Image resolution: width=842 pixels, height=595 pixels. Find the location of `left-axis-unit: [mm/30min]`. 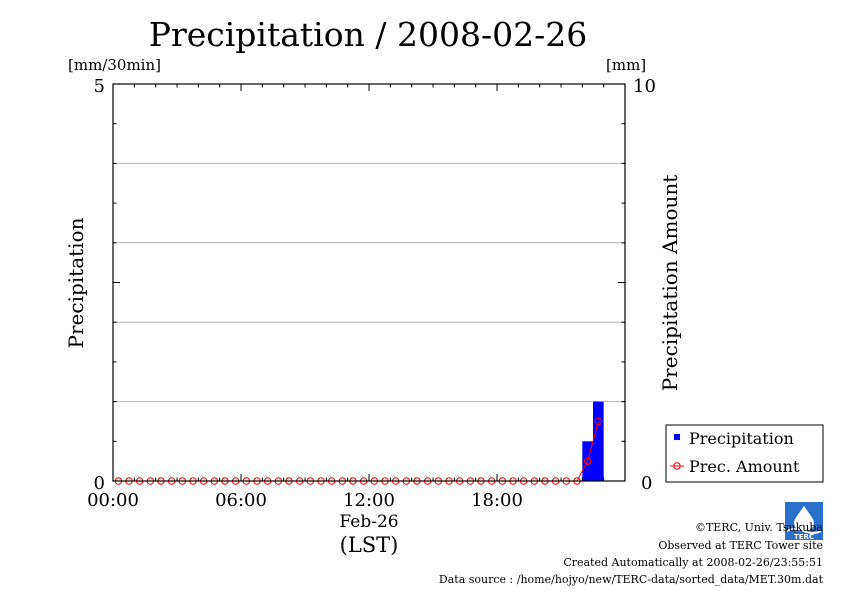

left-axis-unit: [mm/30min] is located at coordinates (114, 65).